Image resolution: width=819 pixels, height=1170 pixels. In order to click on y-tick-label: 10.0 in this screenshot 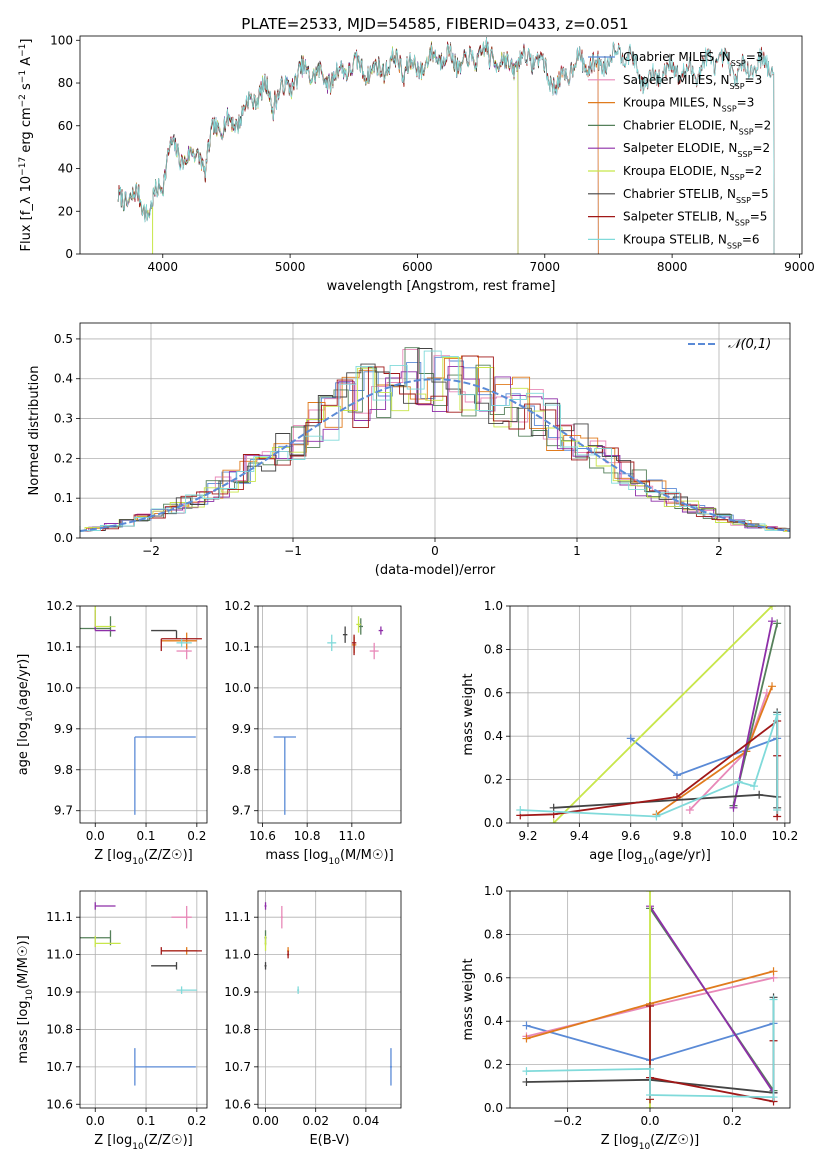, I will do `click(59, 688)`.